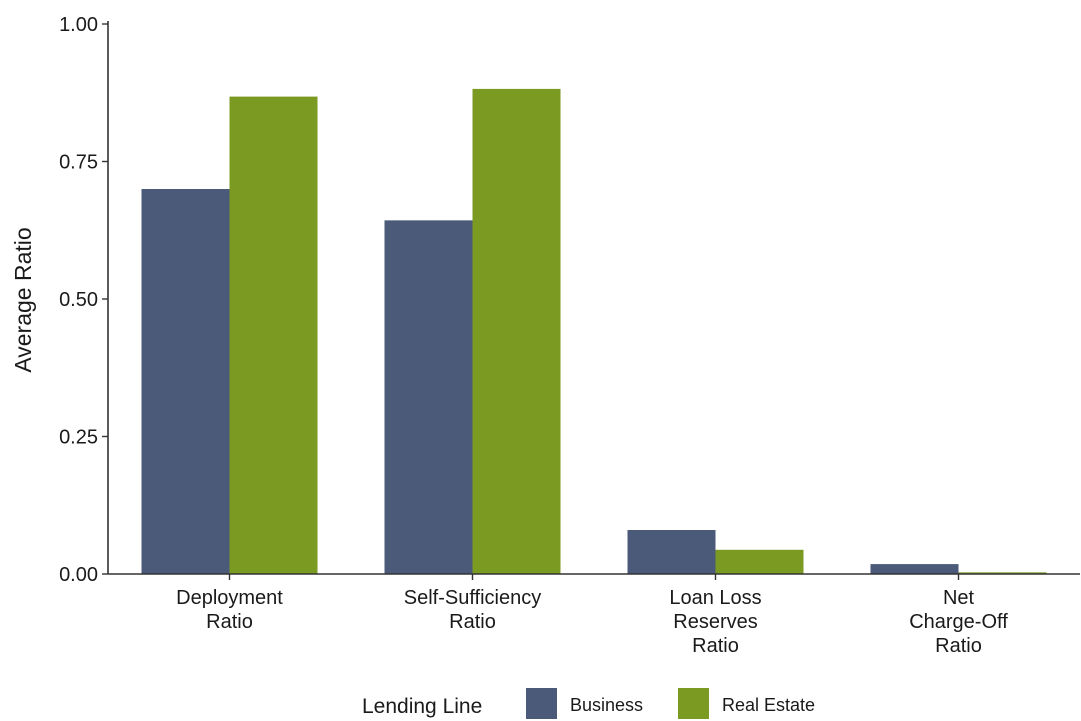  I want to click on y-tick-label: 0.75, so click(78, 163).